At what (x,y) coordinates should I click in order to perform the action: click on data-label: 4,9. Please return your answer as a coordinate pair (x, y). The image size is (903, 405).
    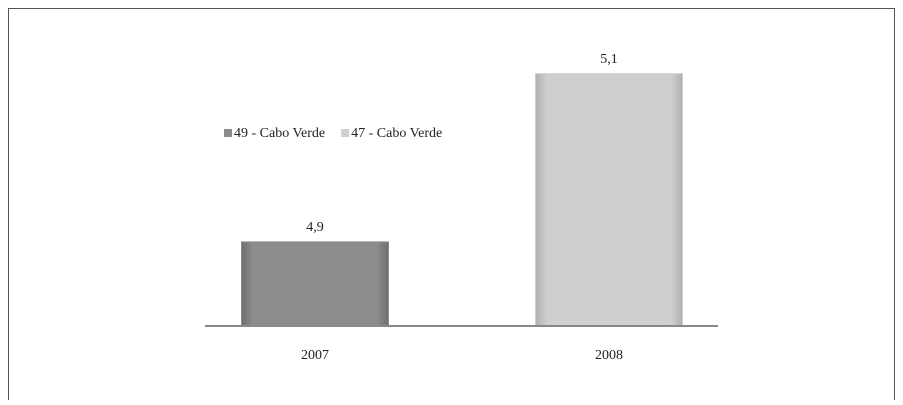
    Looking at the image, I should click on (315, 227).